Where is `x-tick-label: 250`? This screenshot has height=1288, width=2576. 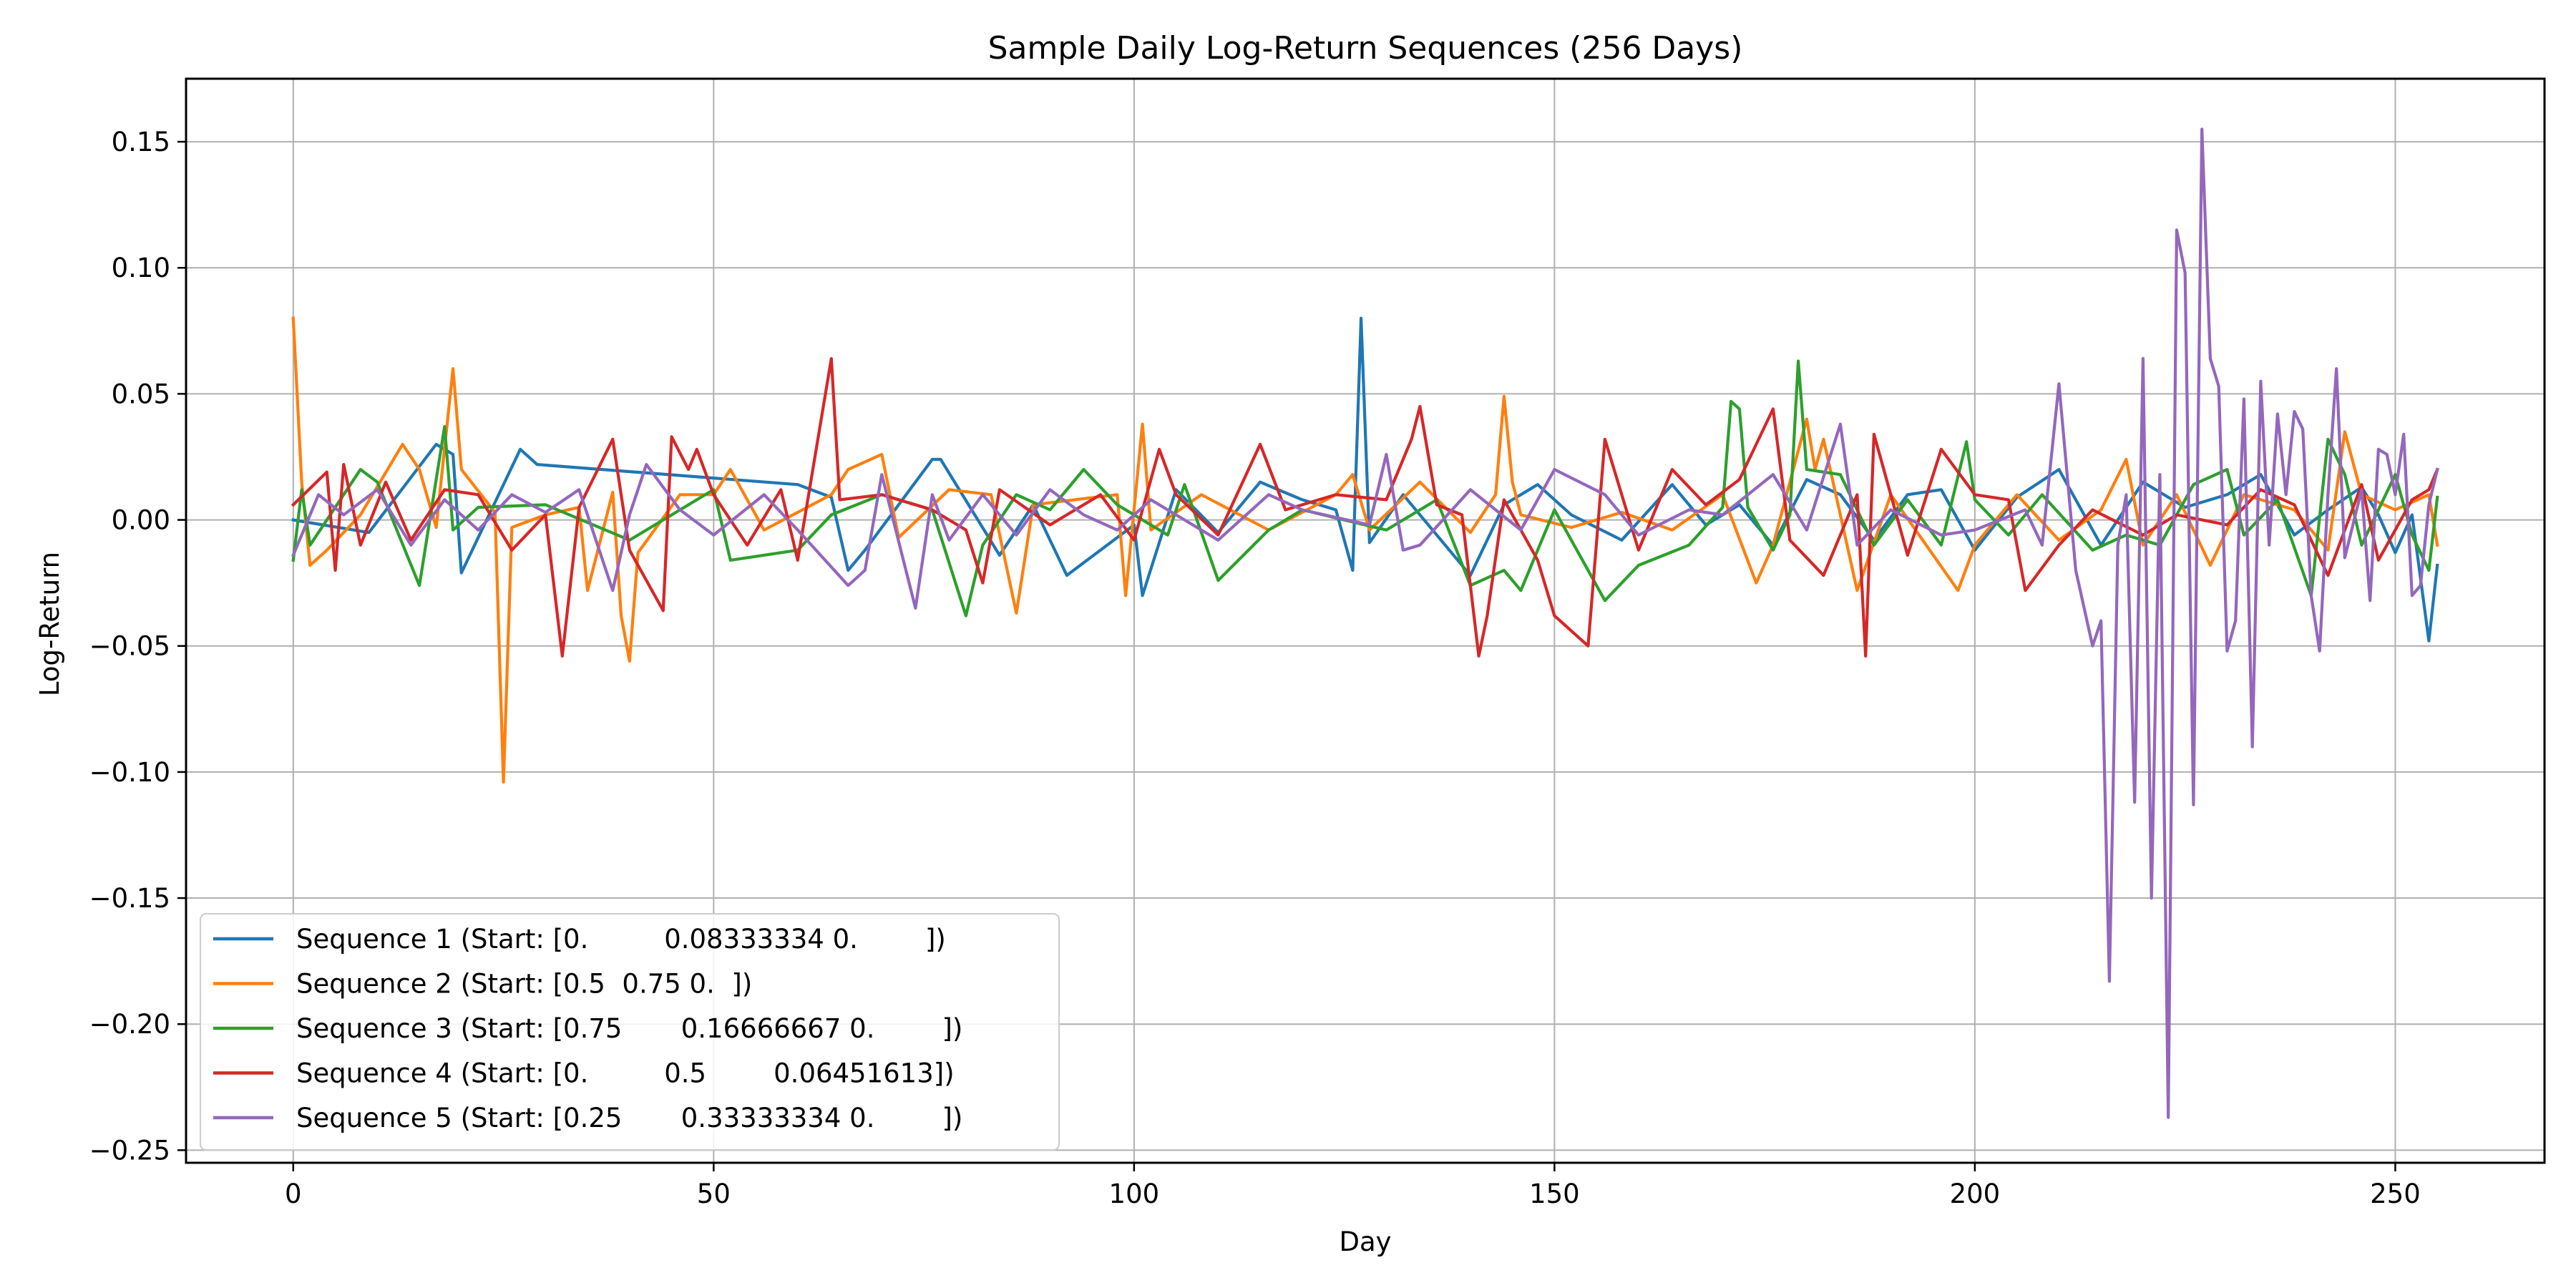
x-tick-label: 250 is located at coordinates (2395, 1194).